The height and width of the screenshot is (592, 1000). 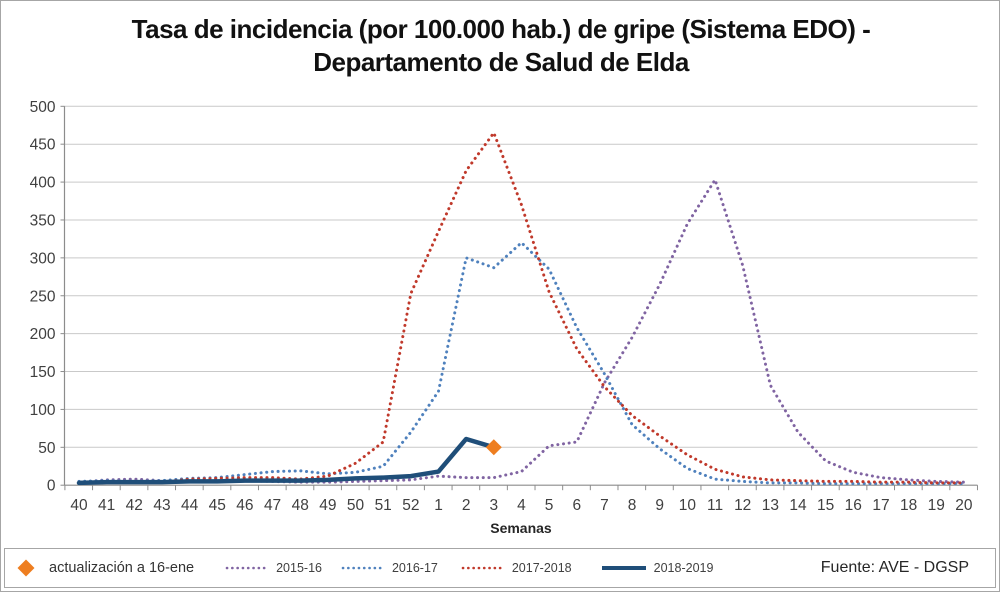 I want to click on svg-text: 45, so click(x=217, y=505).